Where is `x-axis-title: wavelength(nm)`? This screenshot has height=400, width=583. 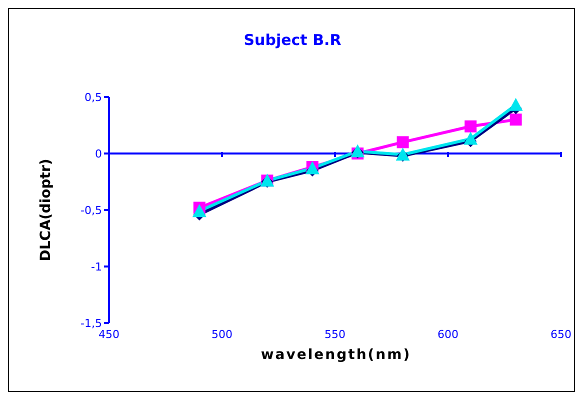 x-axis-title: wavelength(nm) is located at coordinates (336, 355).